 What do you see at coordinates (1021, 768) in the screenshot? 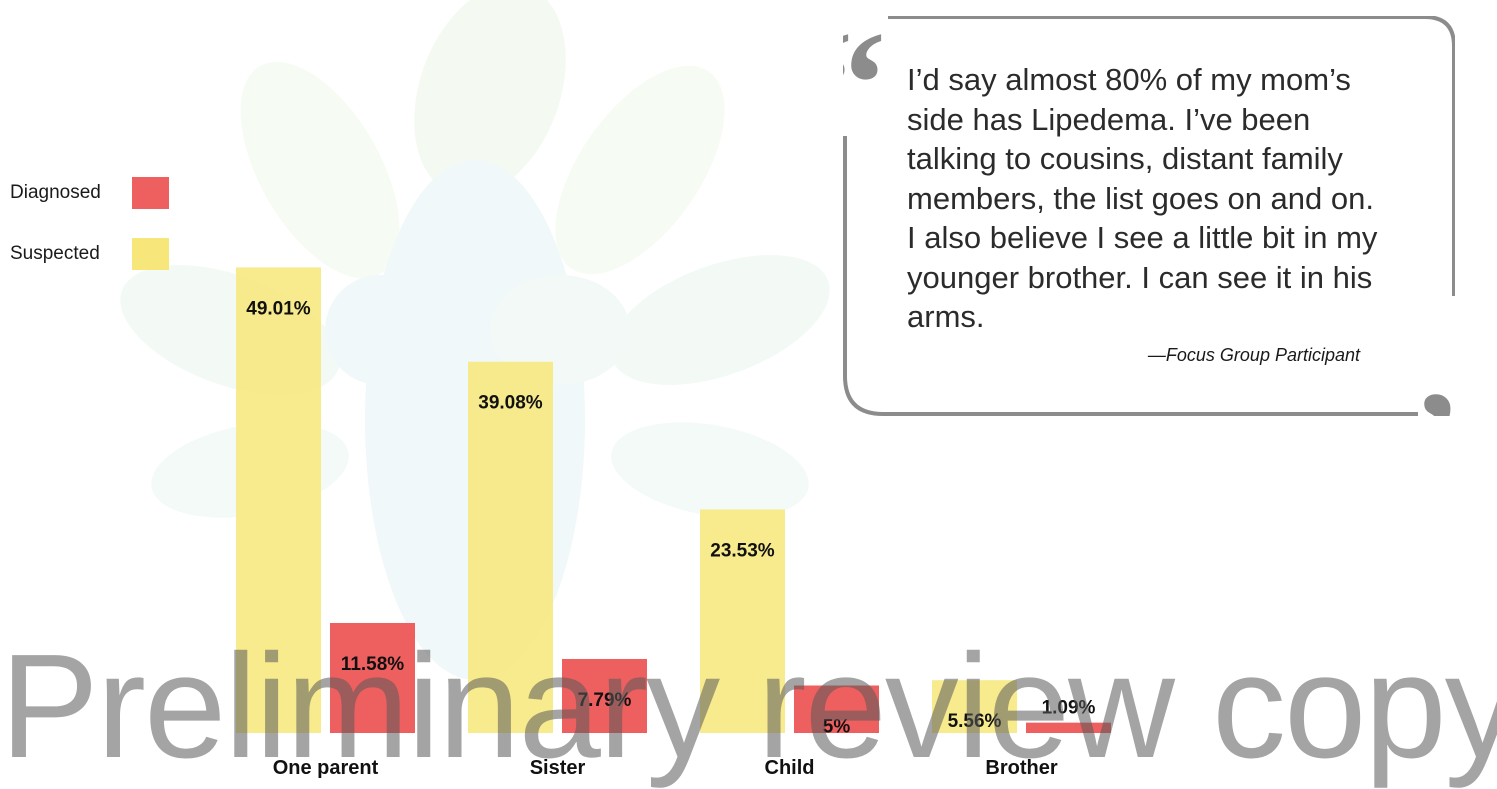
I see `category-label-brother: Brother` at bounding box center [1021, 768].